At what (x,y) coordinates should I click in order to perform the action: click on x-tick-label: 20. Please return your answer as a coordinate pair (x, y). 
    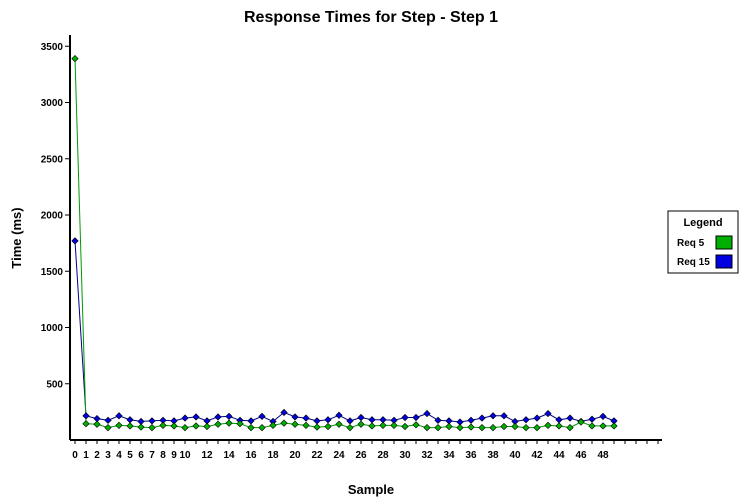
    Looking at the image, I should click on (295, 455).